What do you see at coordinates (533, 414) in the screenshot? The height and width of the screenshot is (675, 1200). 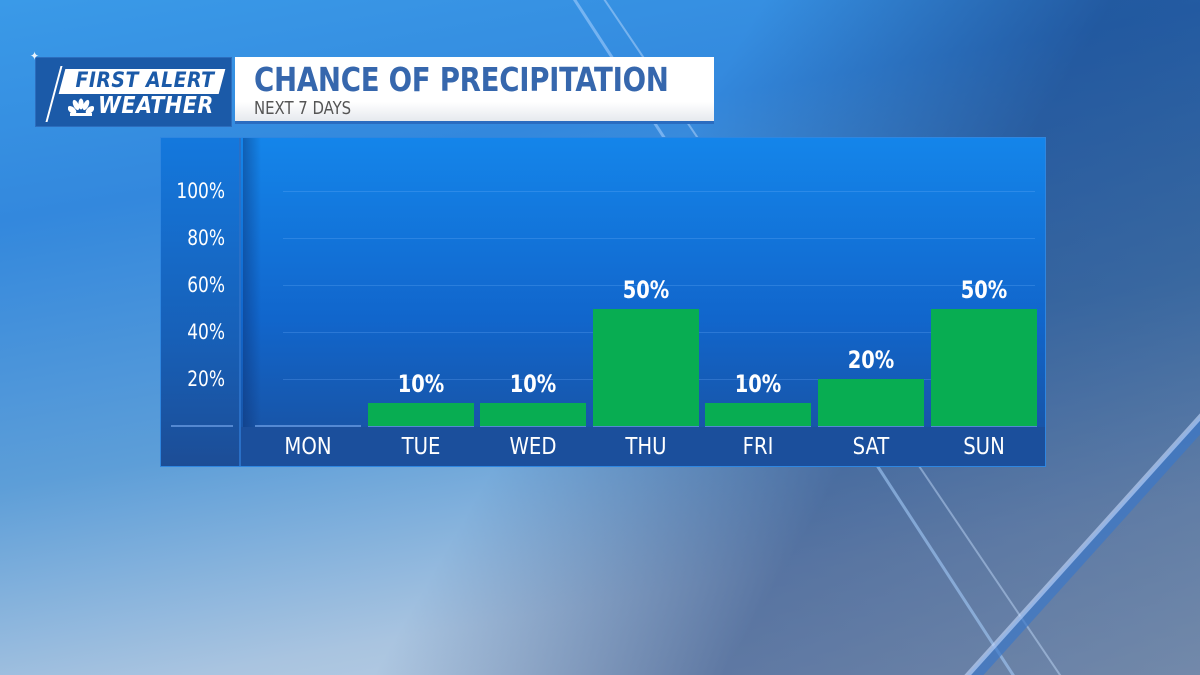 I see `bar-wed` at bounding box center [533, 414].